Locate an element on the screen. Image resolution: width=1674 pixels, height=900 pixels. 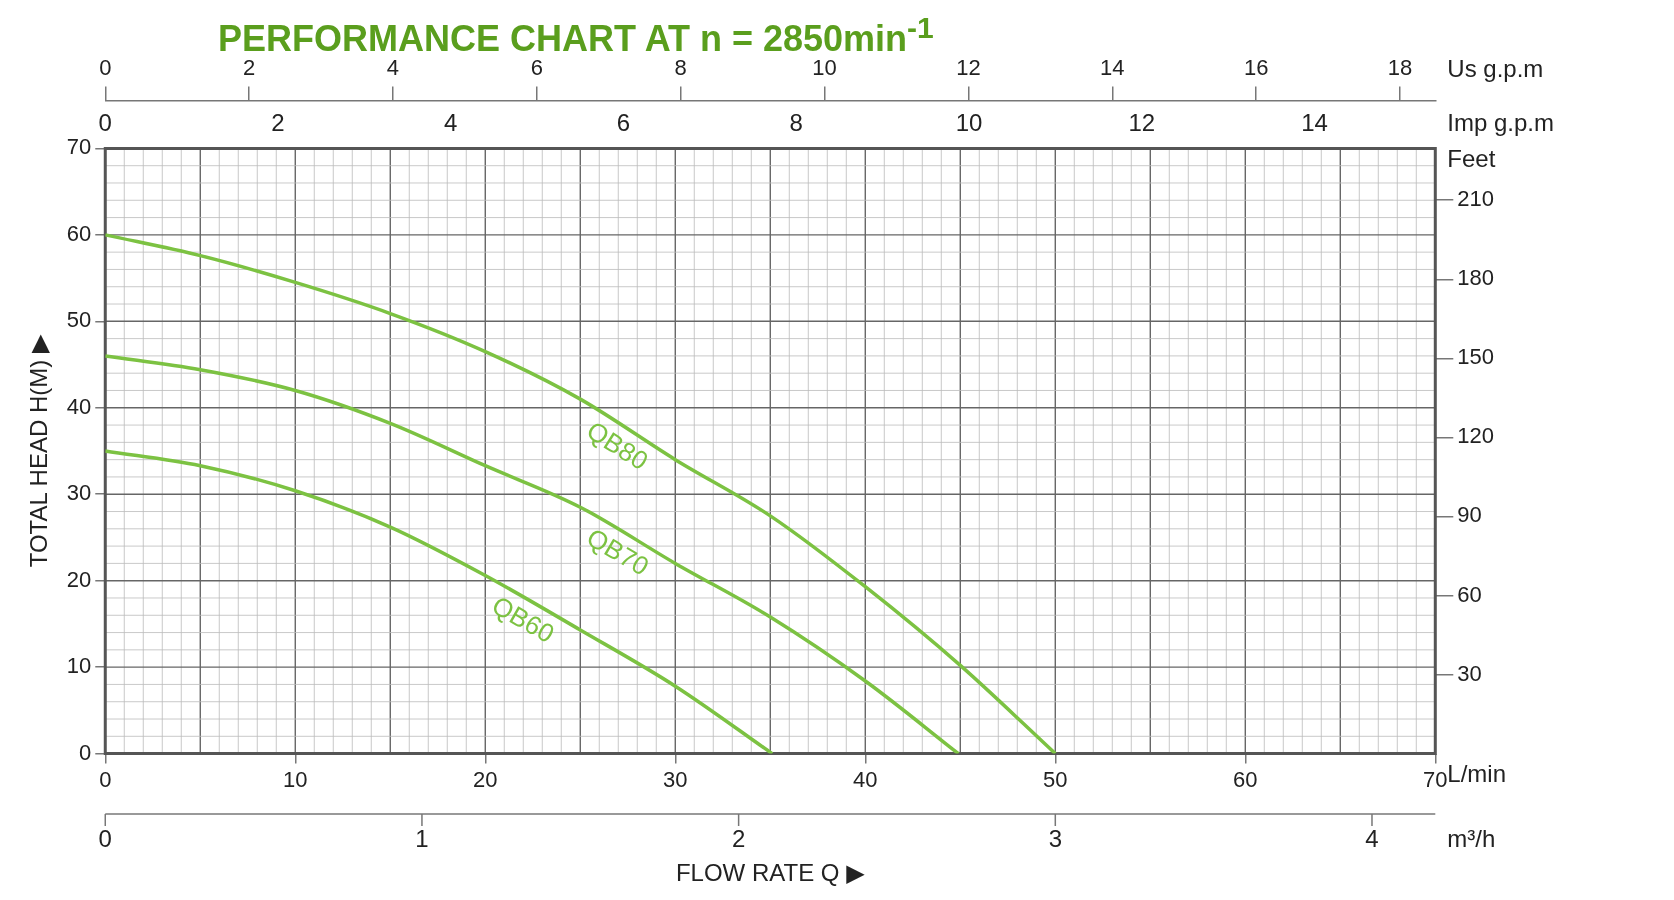
text: Imp g.p.m is located at coordinates (1500, 123).